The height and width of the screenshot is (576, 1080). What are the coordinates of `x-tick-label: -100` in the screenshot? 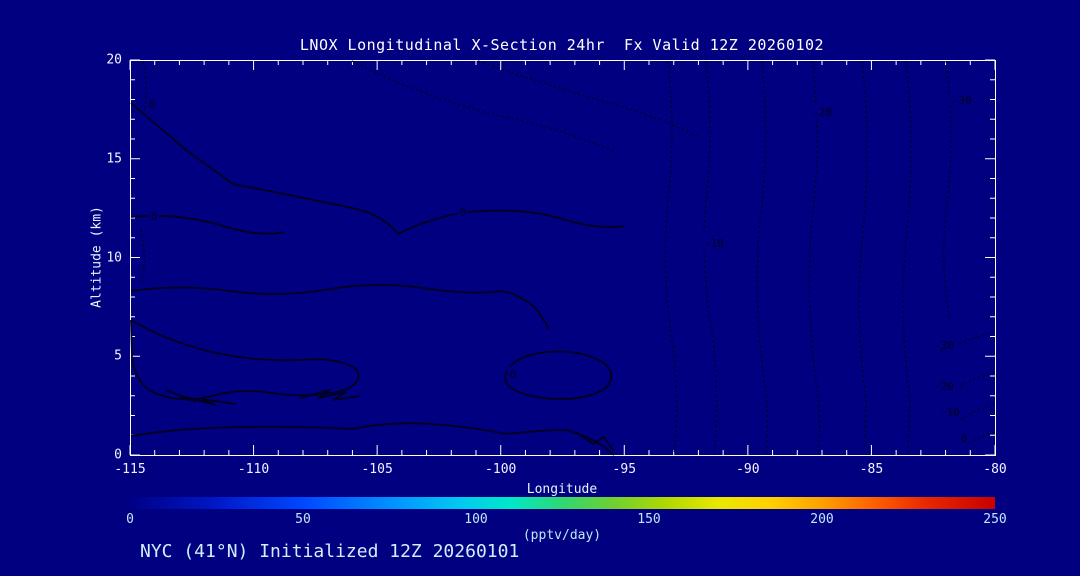 It's located at (501, 469).